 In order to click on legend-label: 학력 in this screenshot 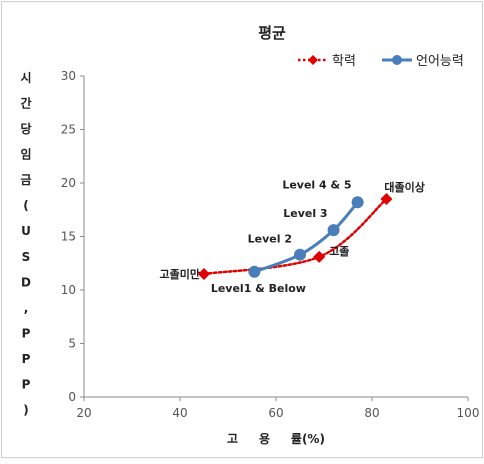, I will do `click(344, 61)`.